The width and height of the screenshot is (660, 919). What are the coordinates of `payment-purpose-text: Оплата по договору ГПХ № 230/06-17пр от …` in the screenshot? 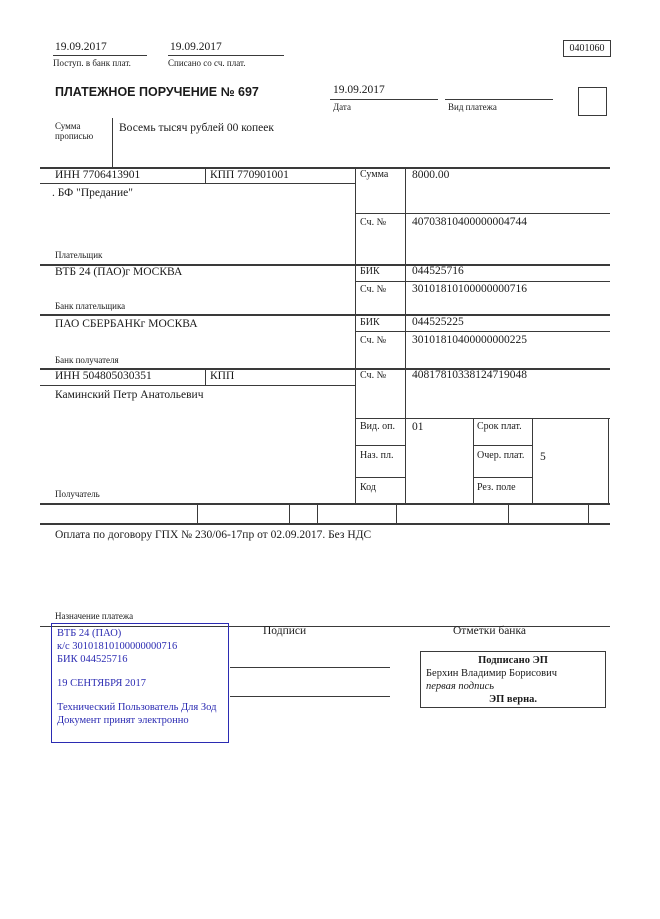 It's located at (213, 535).